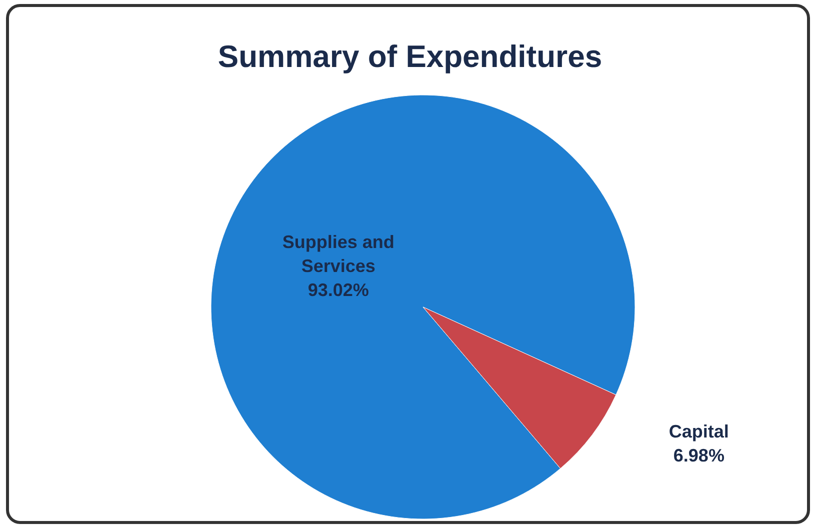 This screenshot has height=525, width=814. Describe the element at coordinates (698, 456) in the screenshot. I see `data-label: 6.98%` at that location.